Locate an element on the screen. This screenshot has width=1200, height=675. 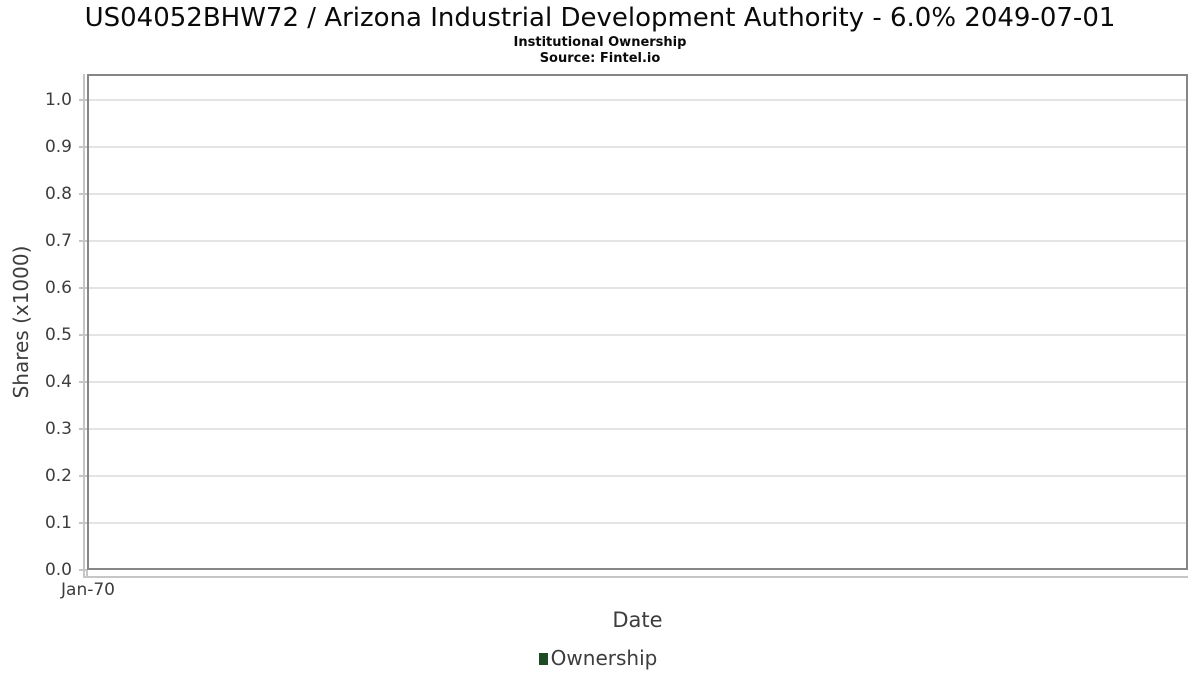
y-tick-label-0.0: 0.0 is located at coordinates (58, 570).